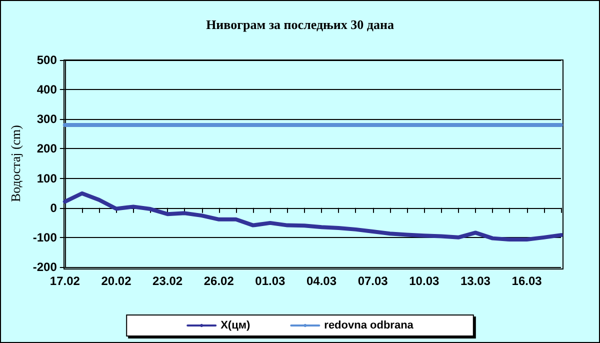 Image resolution: width=600 pixels, height=343 pixels. I want to click on legend-label: redovna odbrana, so click(369, 326).